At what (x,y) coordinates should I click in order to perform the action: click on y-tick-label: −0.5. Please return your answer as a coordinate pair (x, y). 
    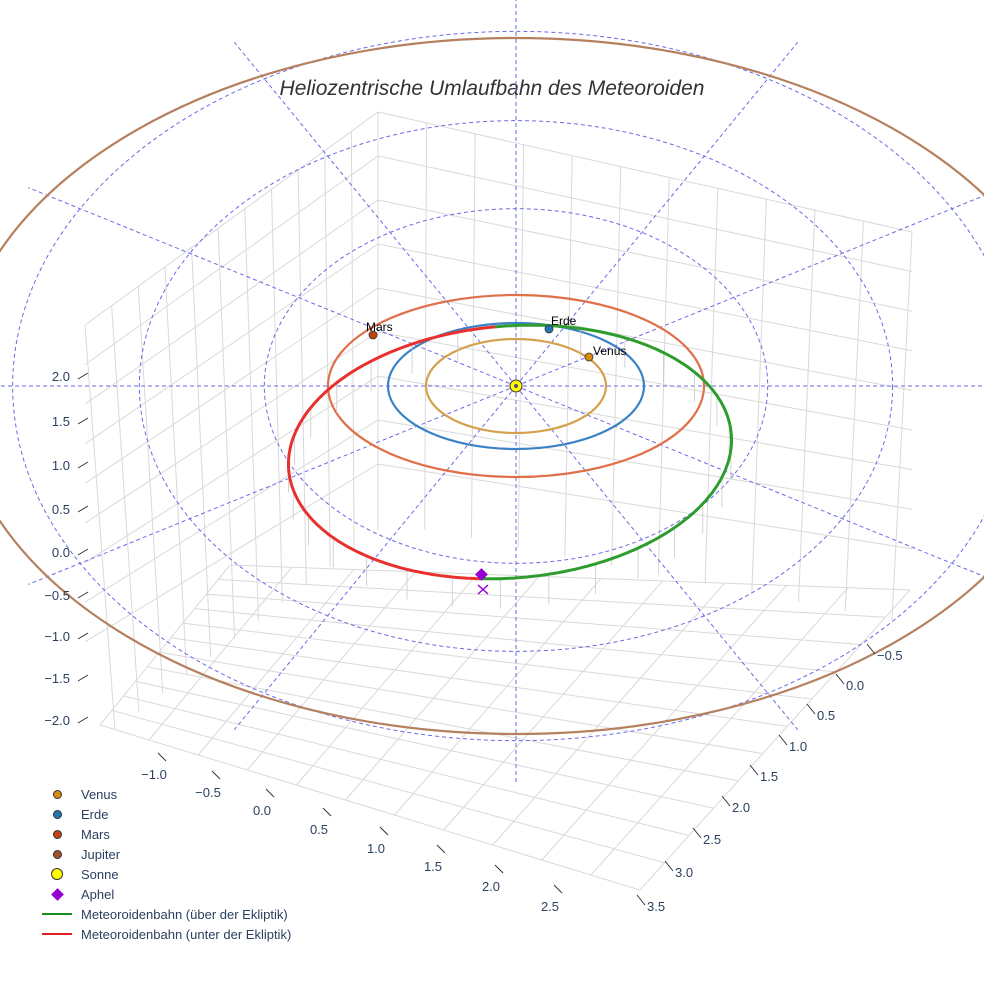
    Looking at the image, I should click on (890, 655).